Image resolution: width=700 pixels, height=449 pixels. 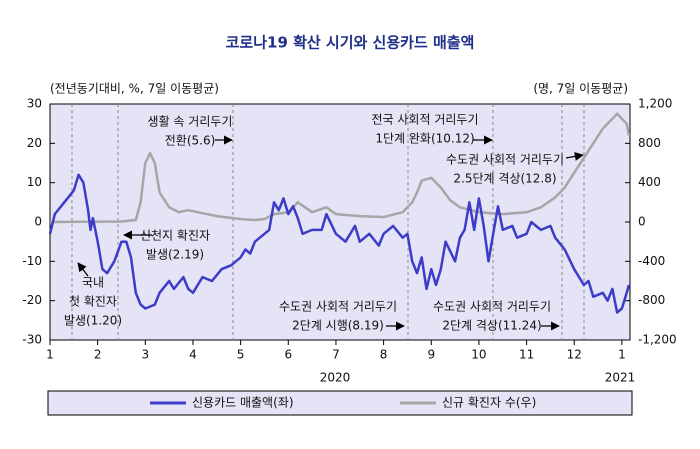 I want to click on x-tick-label: 12, so click(x=574, y=355).